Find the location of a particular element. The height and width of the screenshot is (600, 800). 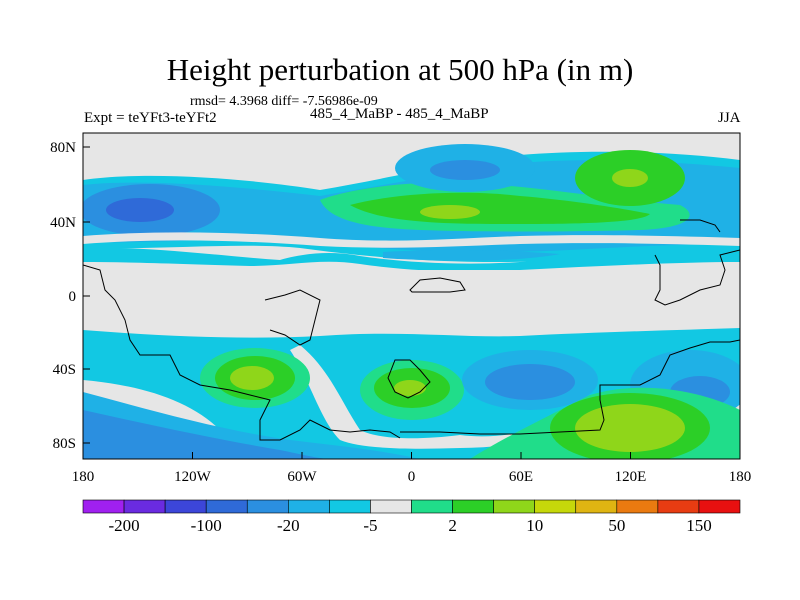

stats-line: rmsd= 4.3968 diff= -7.56986e-09 is located at coordinates (284, 101).